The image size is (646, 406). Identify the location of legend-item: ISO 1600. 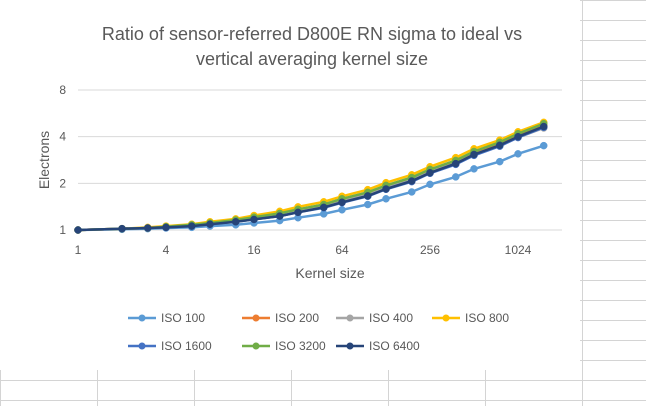
(170, 346).